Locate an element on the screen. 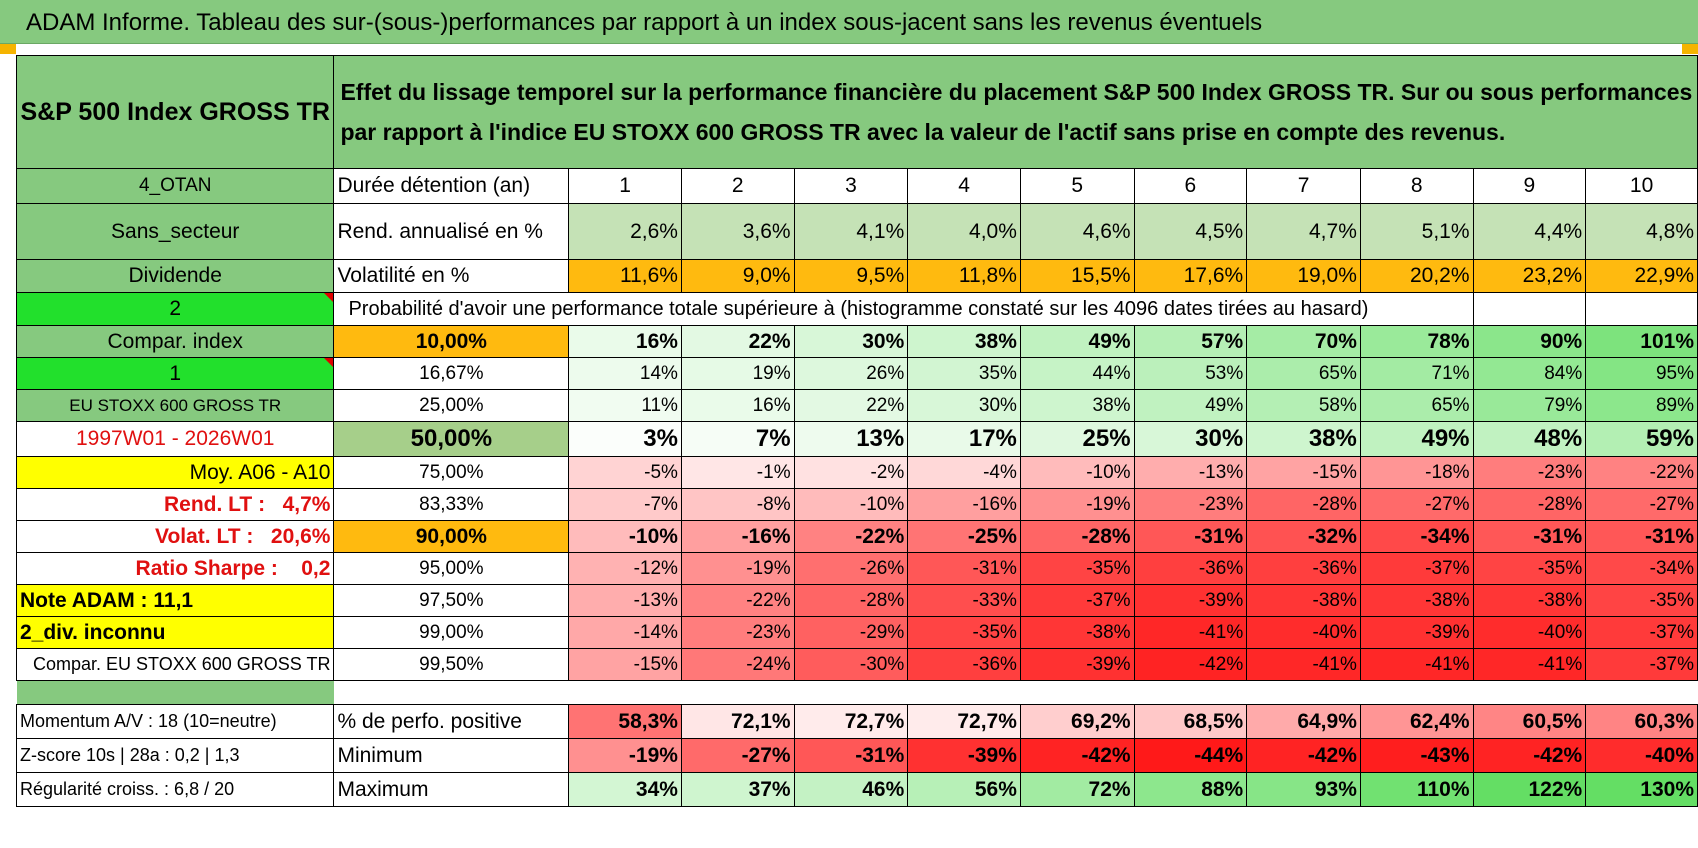  rend-value: 4,7% is located at coordinates (1303, 231).